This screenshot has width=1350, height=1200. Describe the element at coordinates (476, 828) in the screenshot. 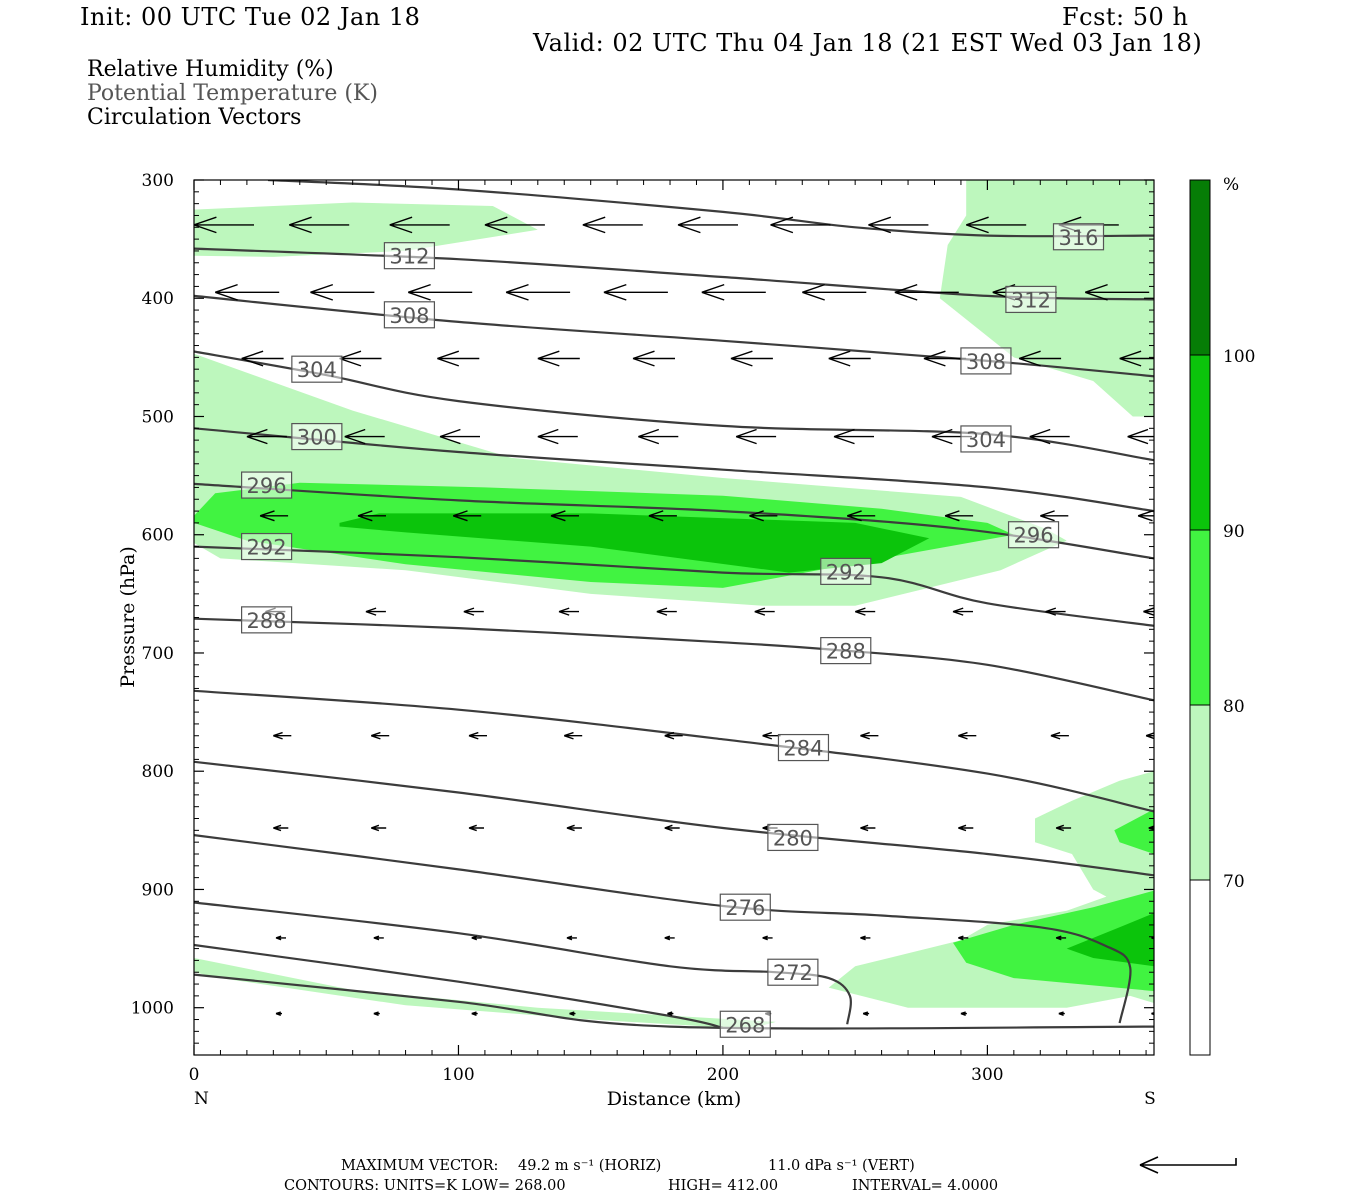

I see `vector-arrow-r7-c2` at that location.